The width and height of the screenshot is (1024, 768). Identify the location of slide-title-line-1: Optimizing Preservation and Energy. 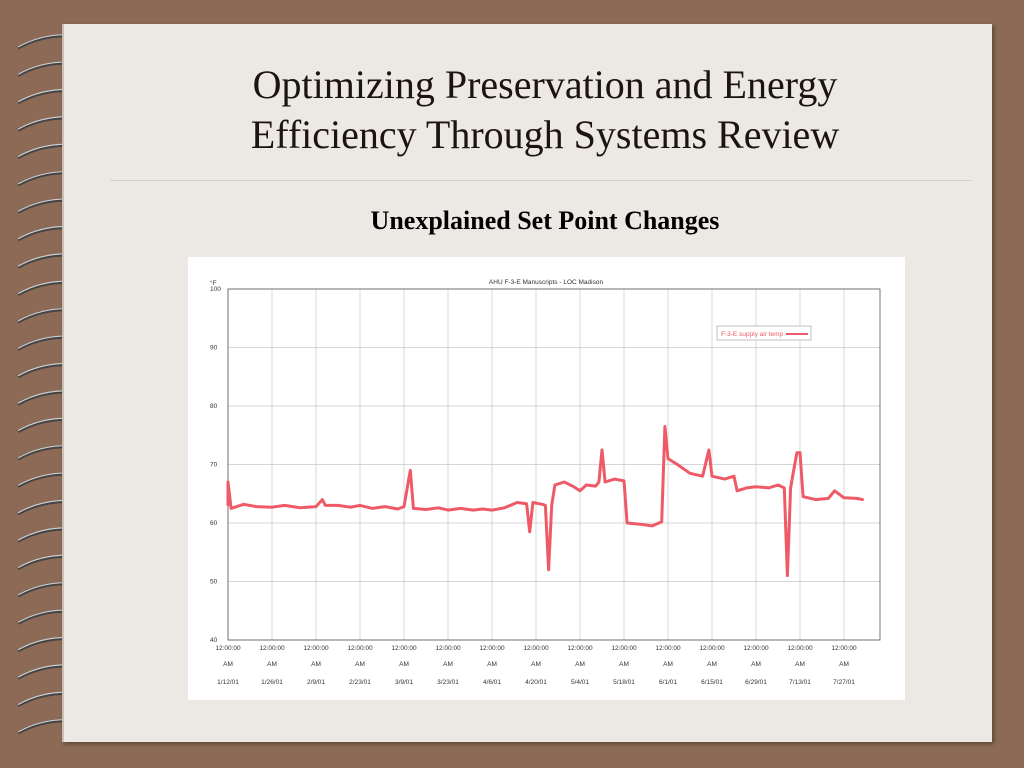
(545, 84).